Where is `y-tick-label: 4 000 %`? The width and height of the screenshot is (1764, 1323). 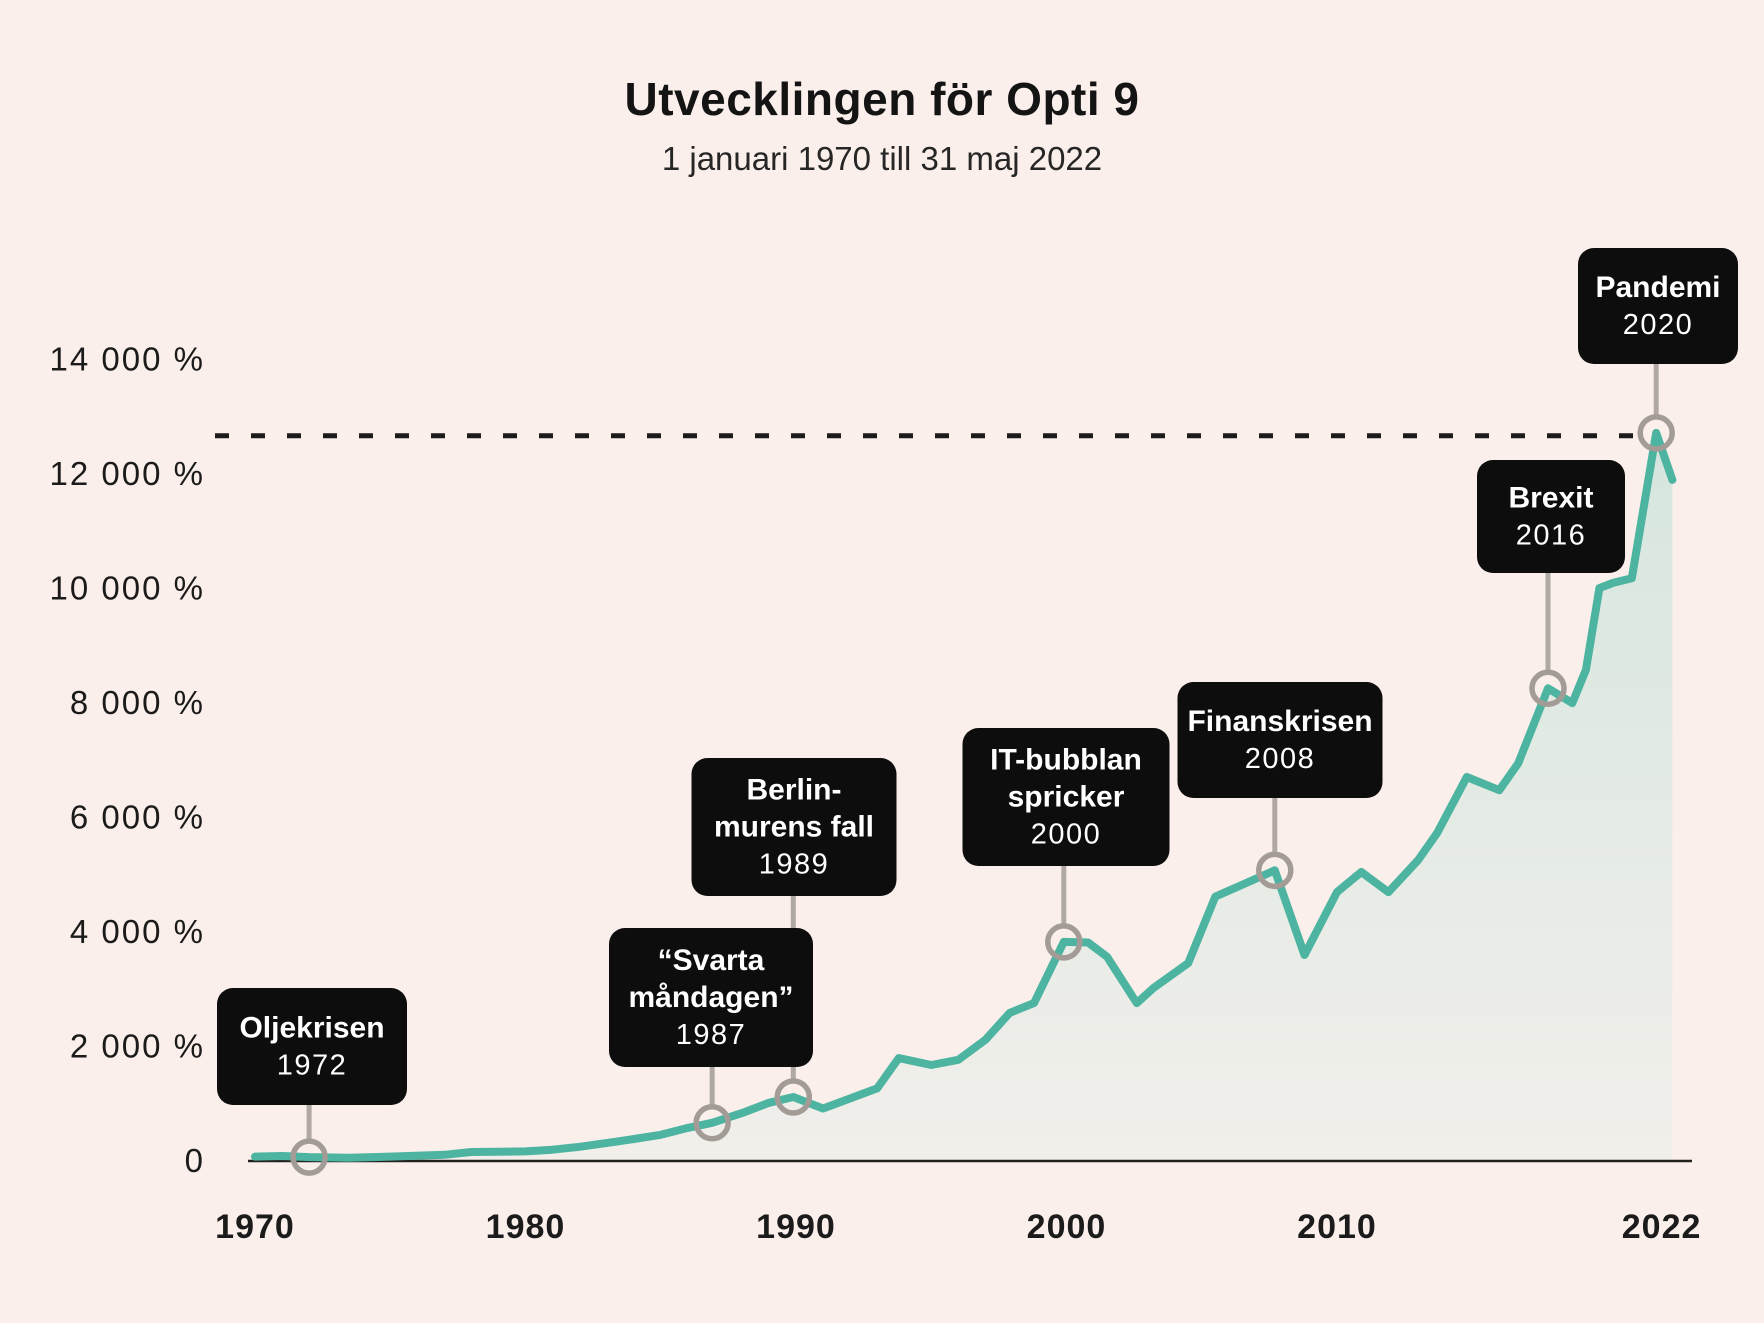
y-tick-label: 4 000 % is located at coordinates (137, 931).